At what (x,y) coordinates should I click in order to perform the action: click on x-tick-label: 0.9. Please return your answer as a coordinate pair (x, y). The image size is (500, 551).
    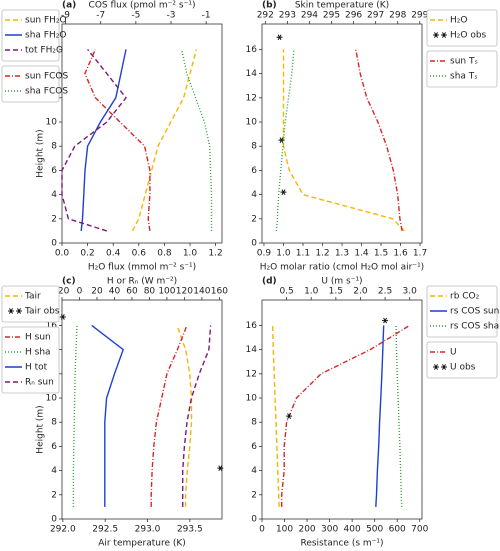
    Looking at the image, I should click on (264, 254).